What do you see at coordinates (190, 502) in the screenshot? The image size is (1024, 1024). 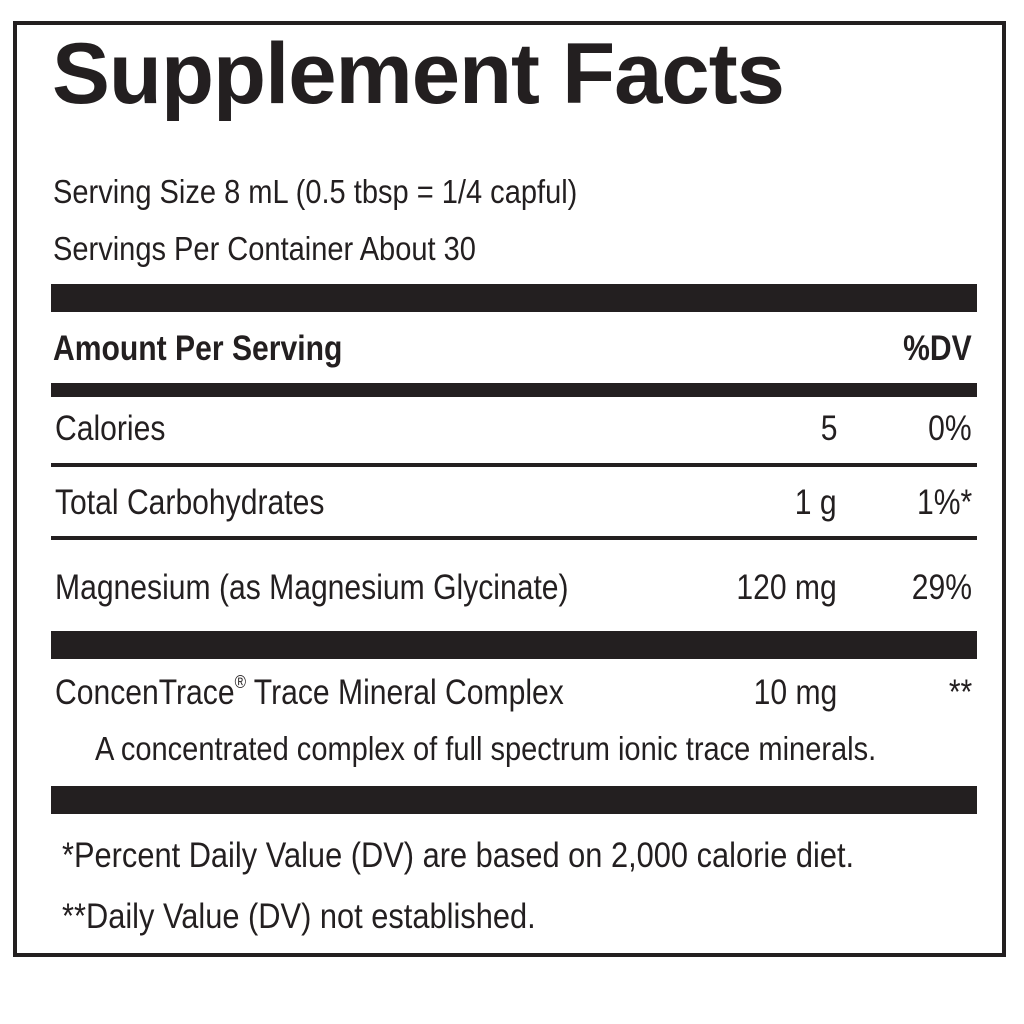 I see `nutrient-name-carbohydrates: Total Carbohydrates` at bounding box center [190, 502].